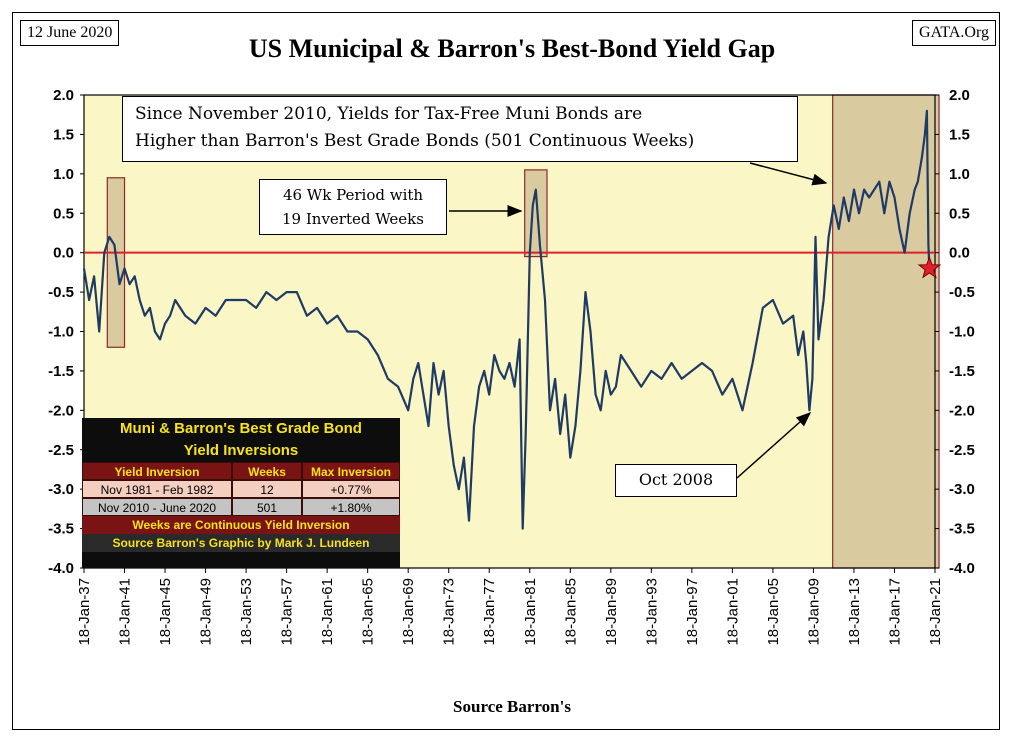 This screenshot has height=746, width=1024. What do you see at coordinates (353, 219) in the screenshot?
I see `annotation-line: 19 Inverted Weeks` at bounding box center [353, 219].